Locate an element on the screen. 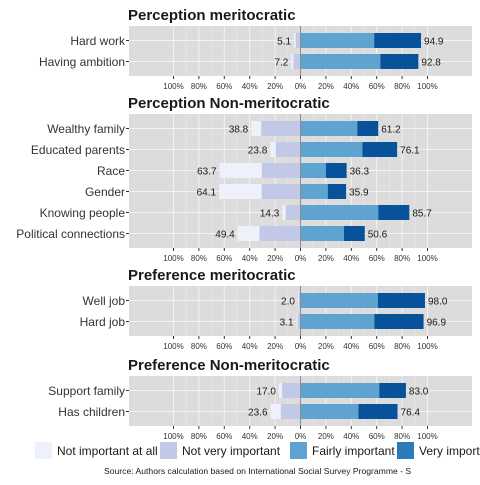  data-label-left-total: 64.1 is located at coordinates (207, 193).